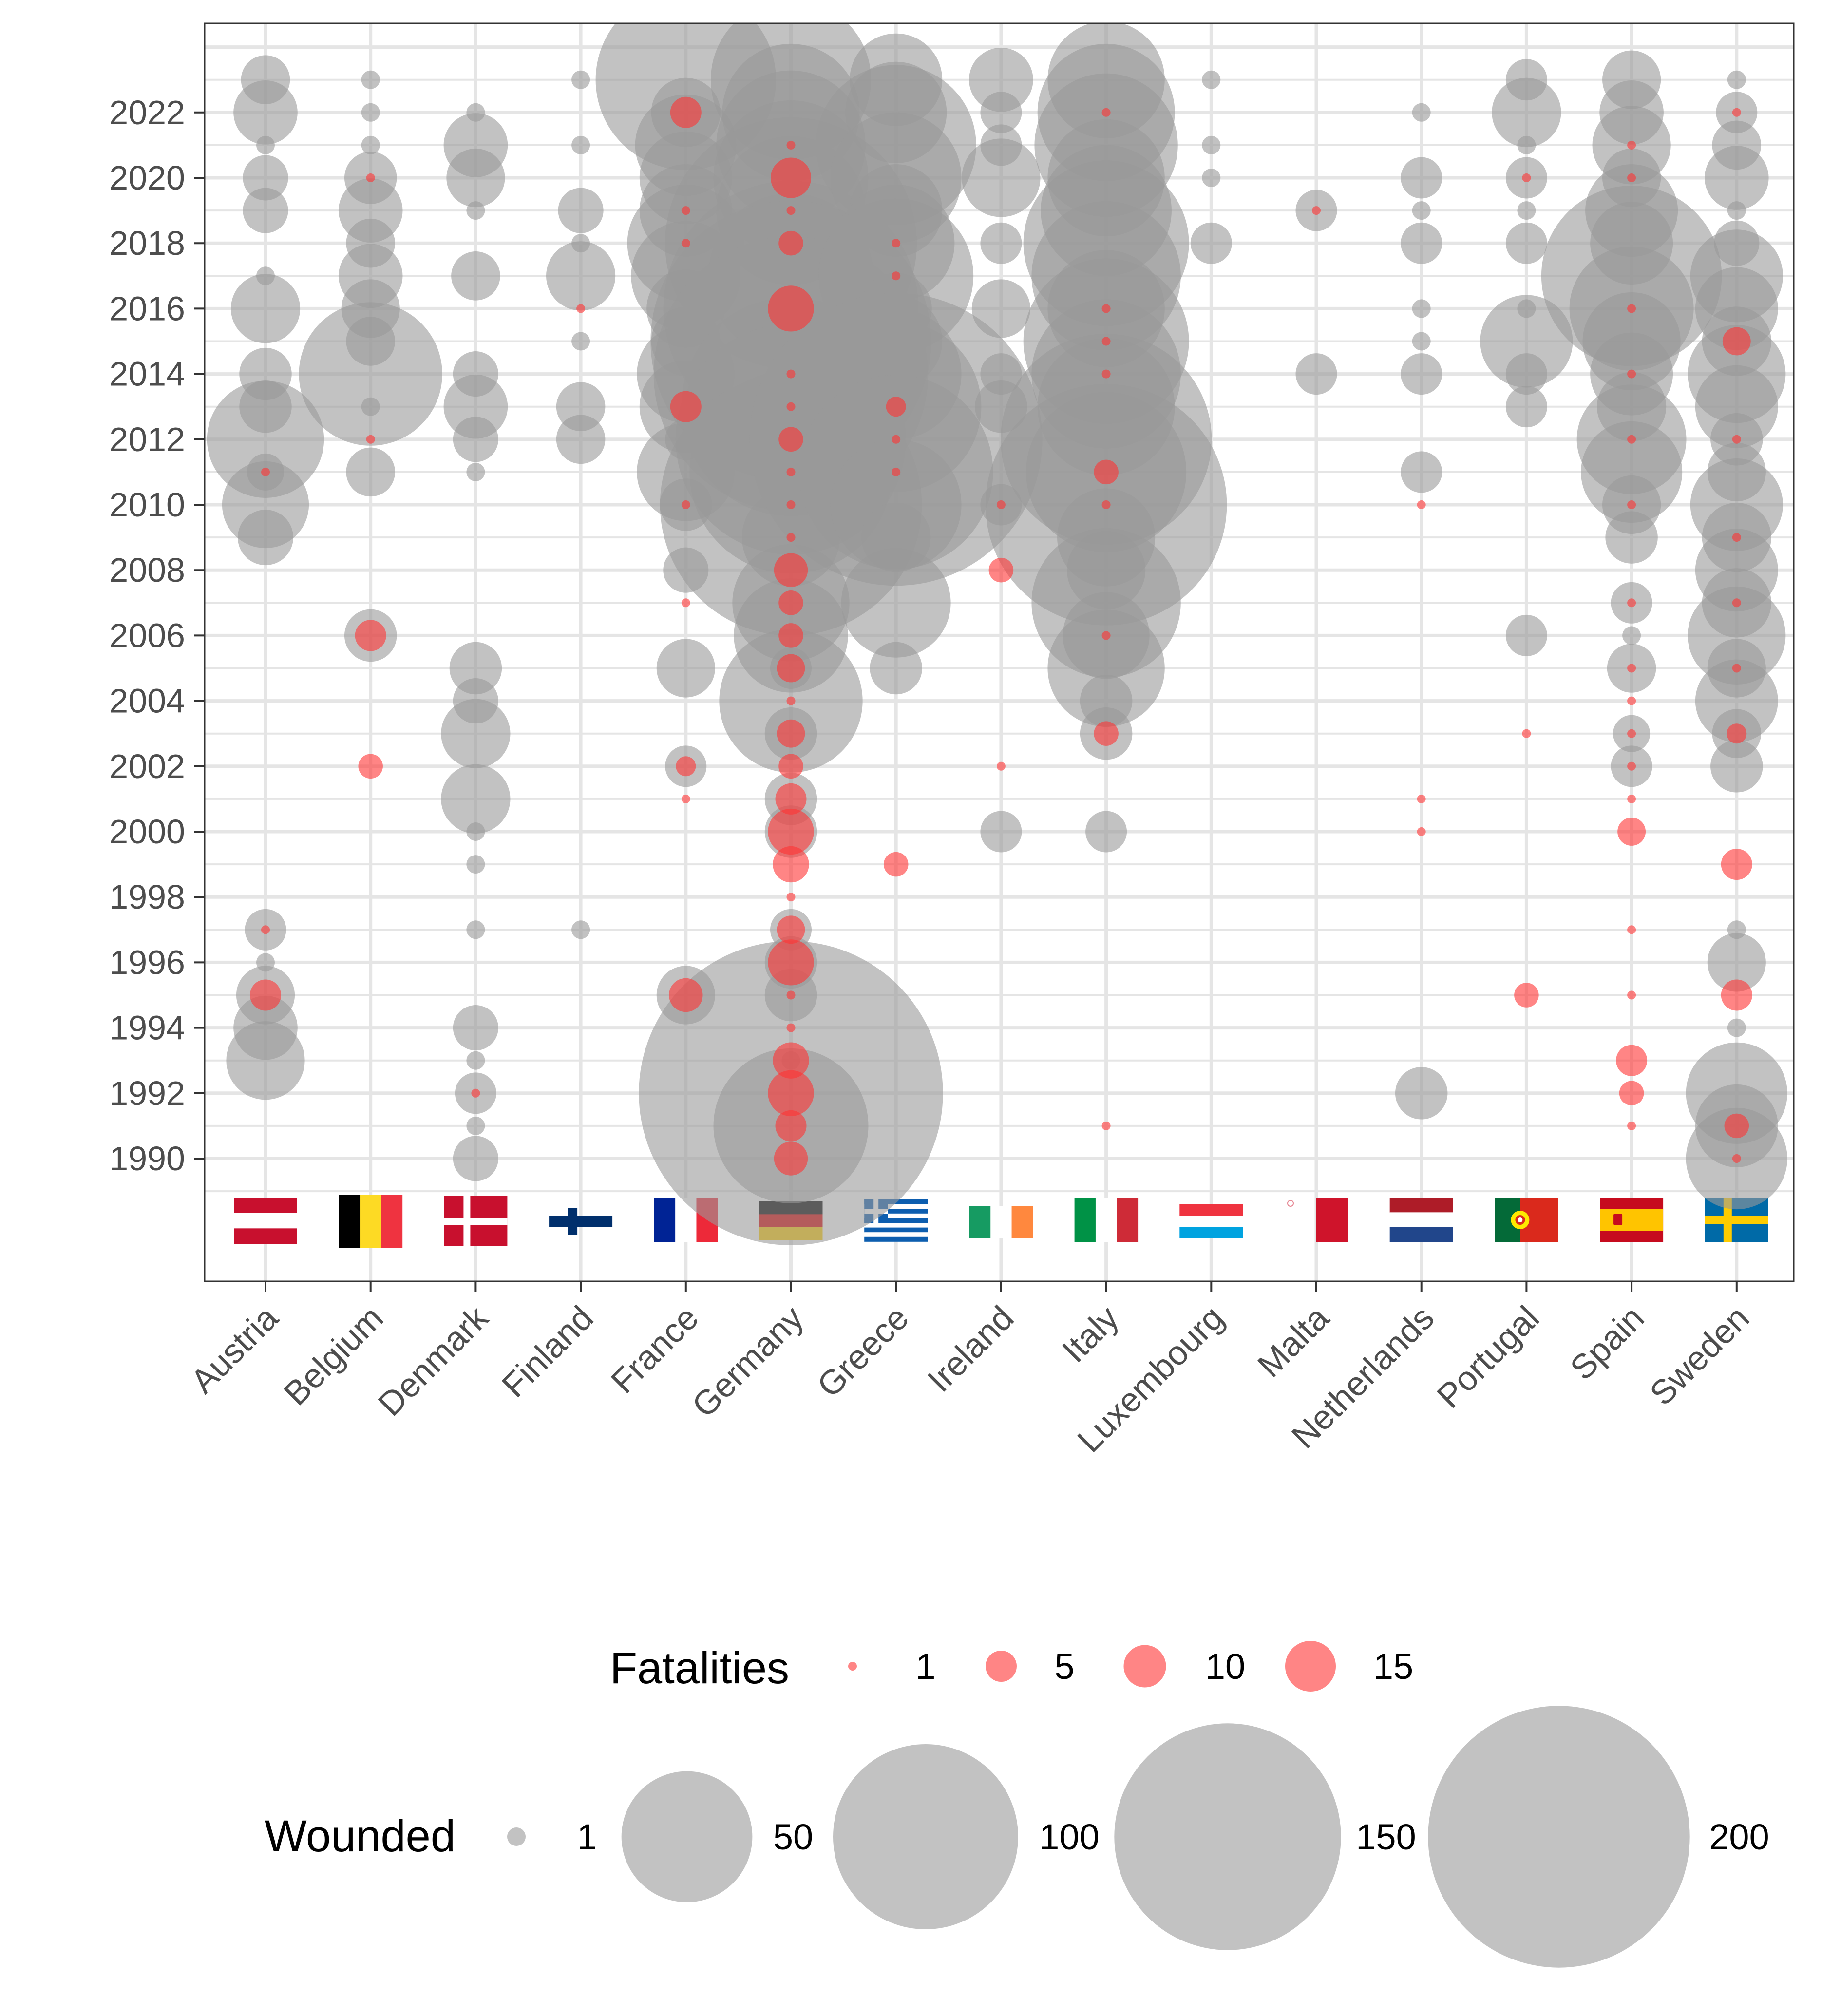 The width and height of the screenshot is (1841, 2016). Describe the element at coordinates (476, 1093) in the screenshot. I see `fatality-bubble-denmark-1992` at that location.